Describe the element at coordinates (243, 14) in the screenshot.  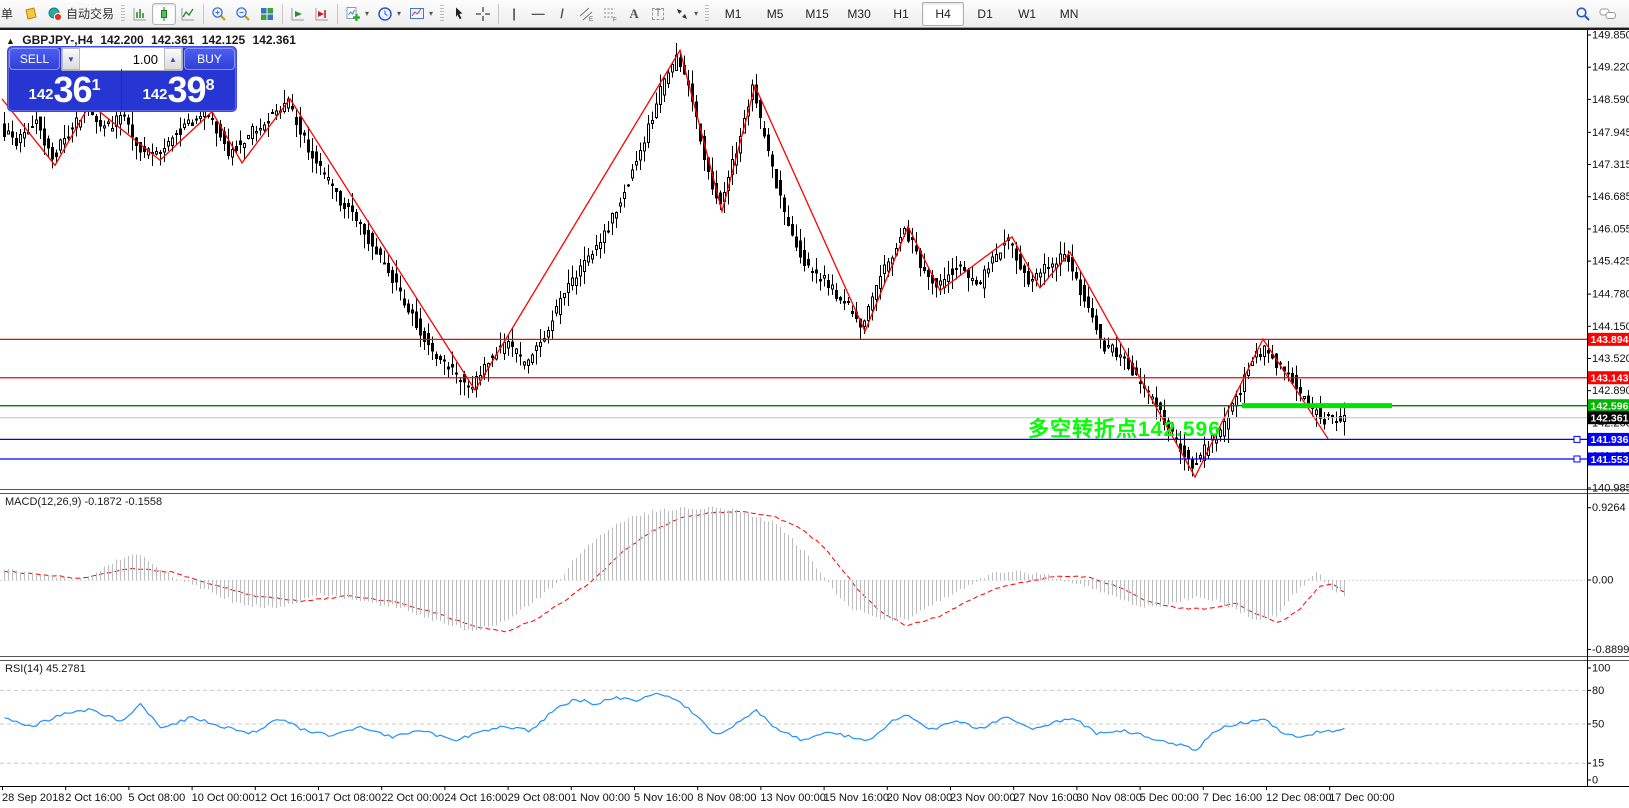
I see `zoom-out-button` at that location.